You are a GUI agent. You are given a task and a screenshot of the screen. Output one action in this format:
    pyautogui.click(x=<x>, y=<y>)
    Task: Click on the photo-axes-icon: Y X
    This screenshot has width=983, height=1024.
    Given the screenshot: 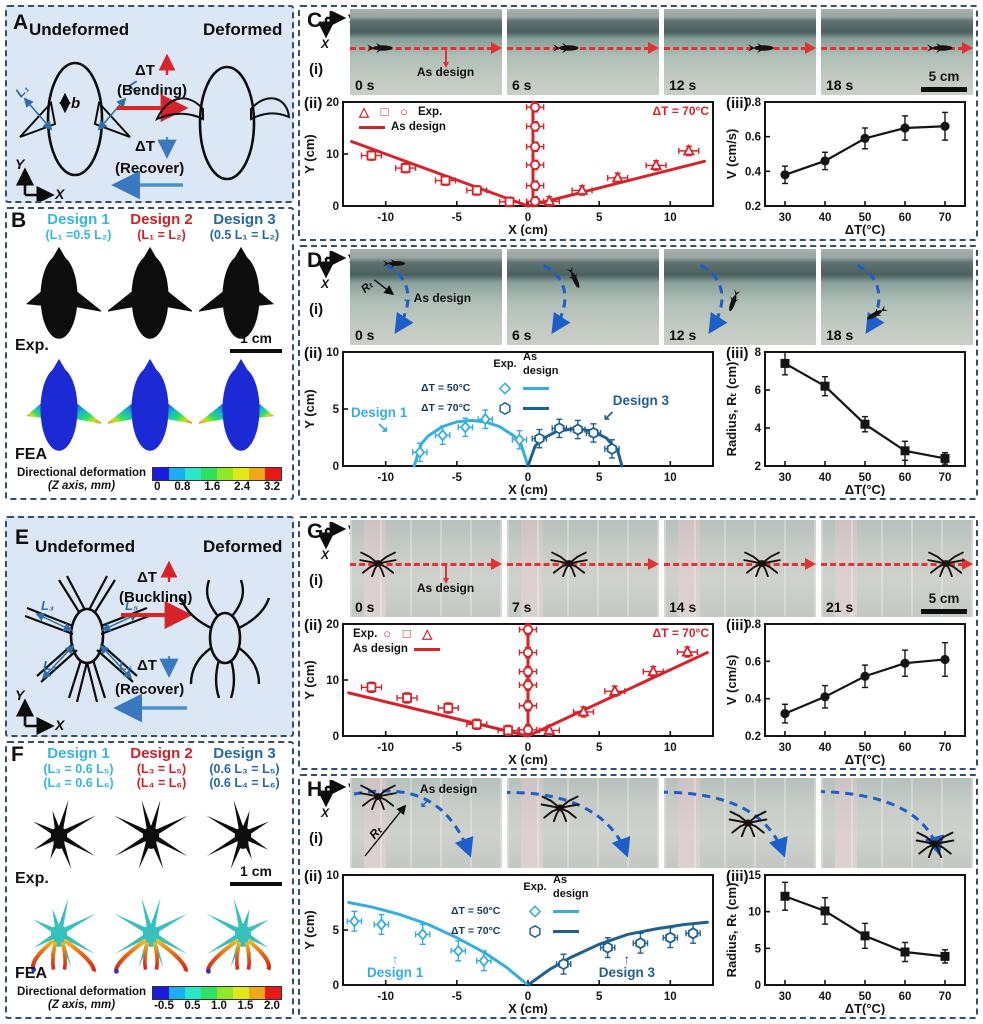 What is the action you would take?
    pyautogui.click(x=336, y=271)
    